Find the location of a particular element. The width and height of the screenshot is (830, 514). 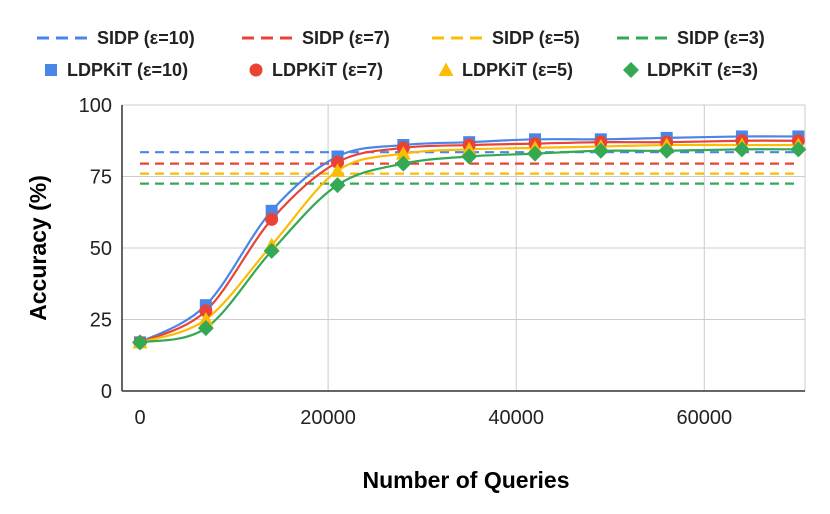

sidp-baselines is located at coordinates (469, 168).